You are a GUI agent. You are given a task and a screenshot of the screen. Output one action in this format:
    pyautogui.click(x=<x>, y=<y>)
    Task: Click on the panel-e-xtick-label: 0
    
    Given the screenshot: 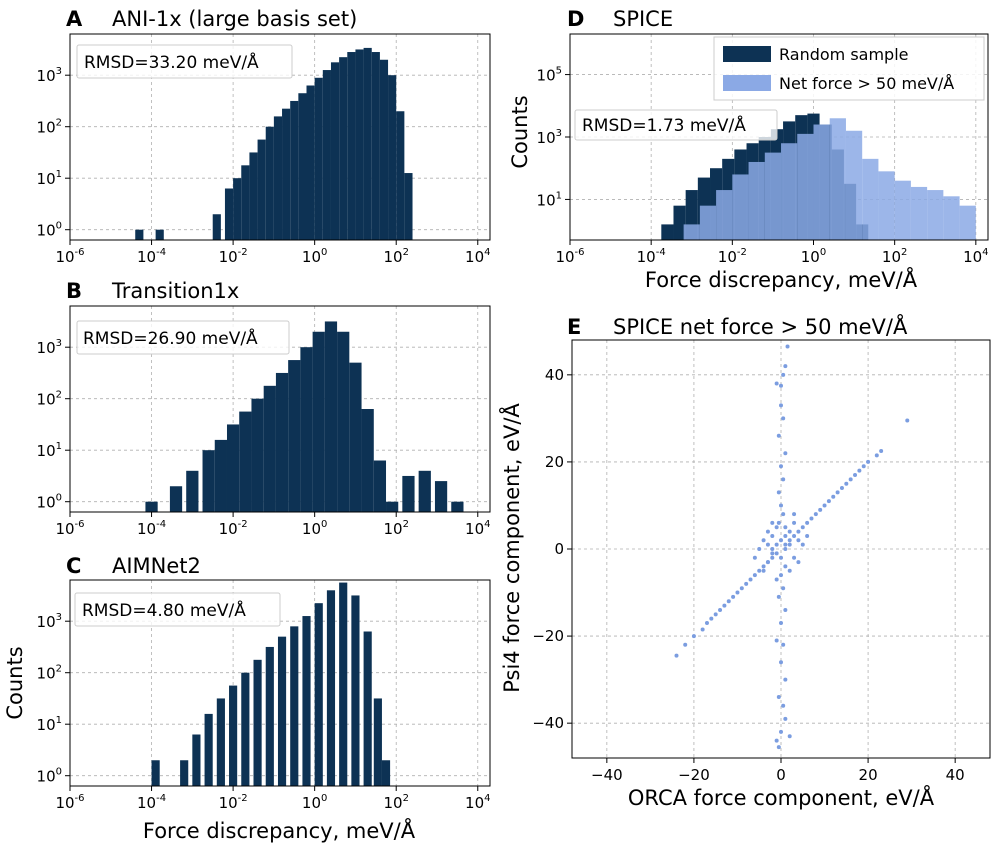 What is the action you would take?
    pyautogui.click(x=781, y=775)
    